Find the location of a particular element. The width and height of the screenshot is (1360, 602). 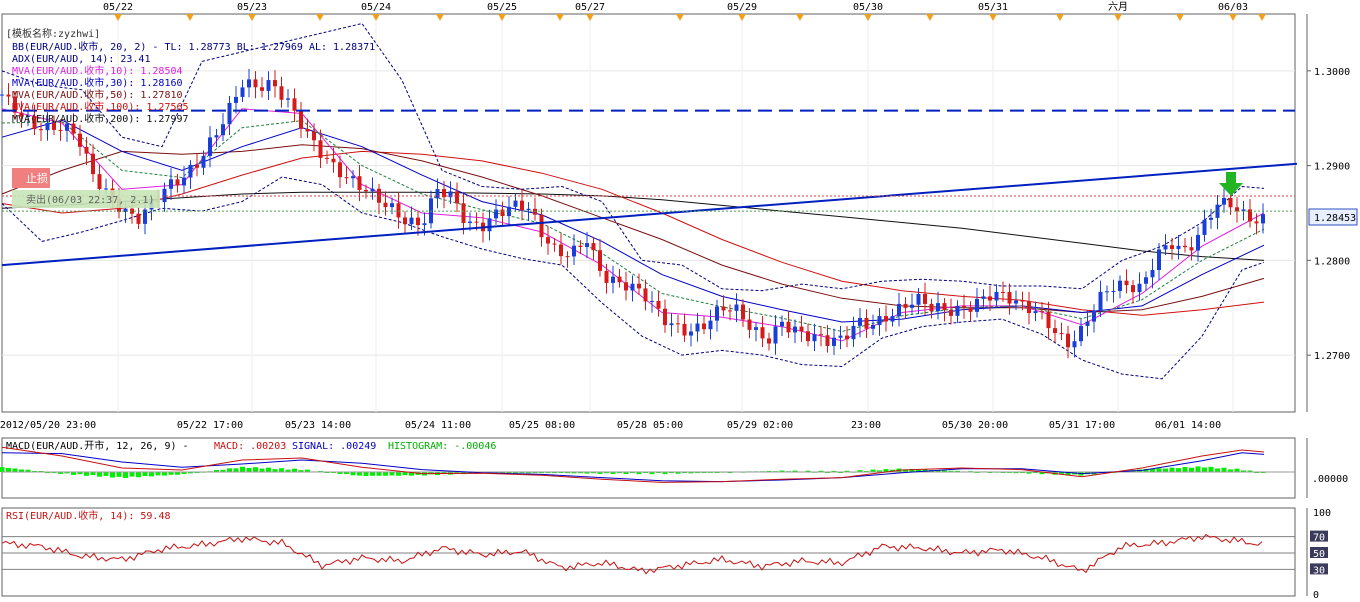

last-price: 1.28453 is located at coordinates (1335, 218).